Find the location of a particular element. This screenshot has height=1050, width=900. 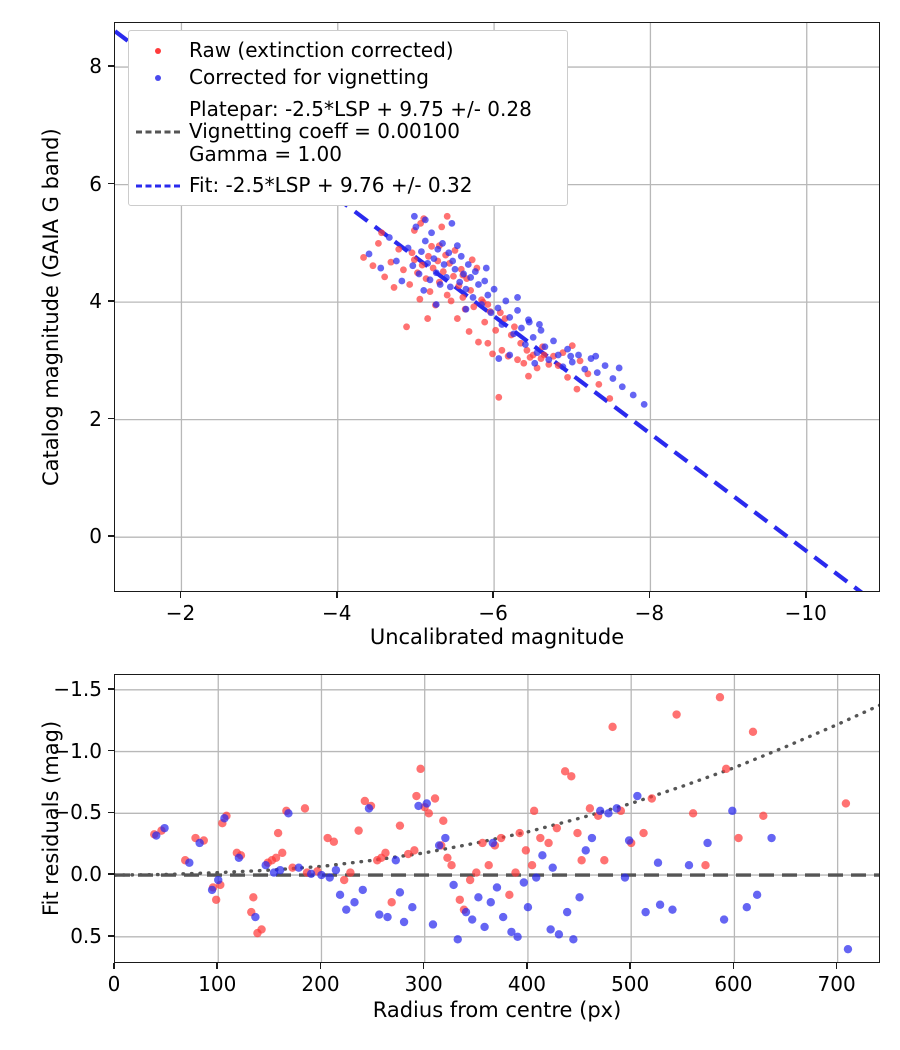

y-tick-label: 6 is located at coordinates (95, 183).